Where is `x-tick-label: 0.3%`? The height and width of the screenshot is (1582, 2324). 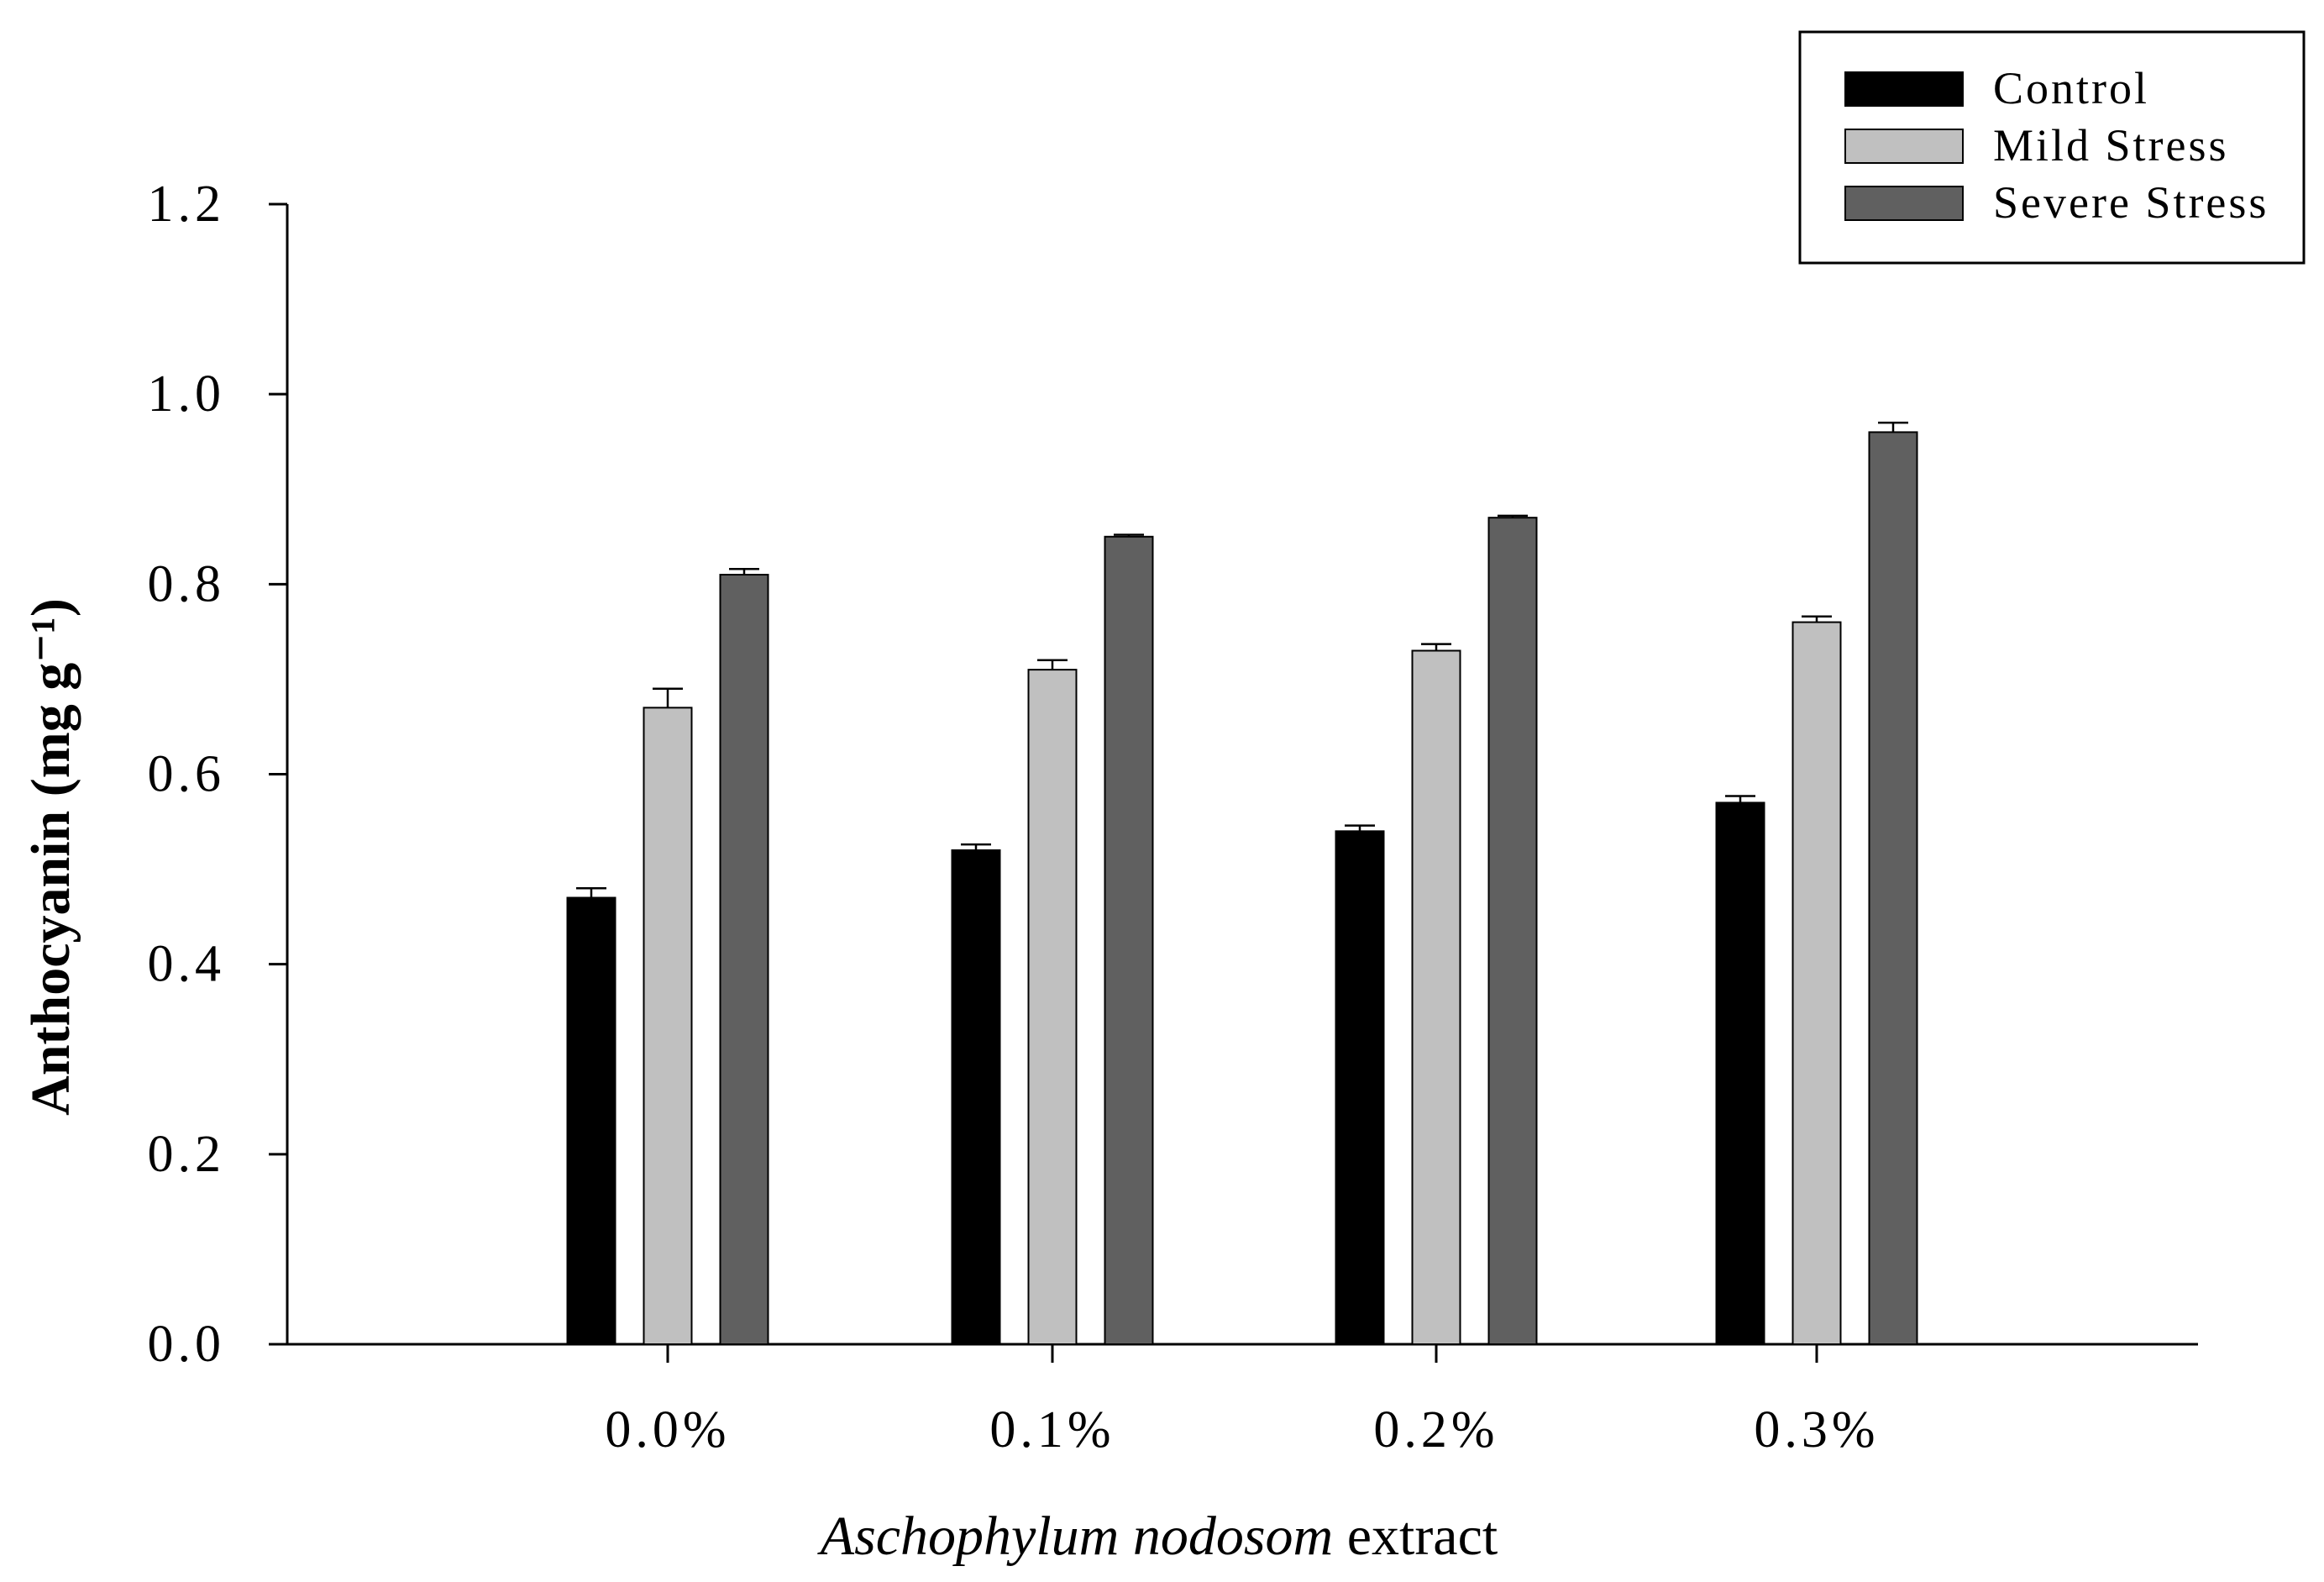
x-tick-label: 0.3% is located at coordinates (1816, 1429).